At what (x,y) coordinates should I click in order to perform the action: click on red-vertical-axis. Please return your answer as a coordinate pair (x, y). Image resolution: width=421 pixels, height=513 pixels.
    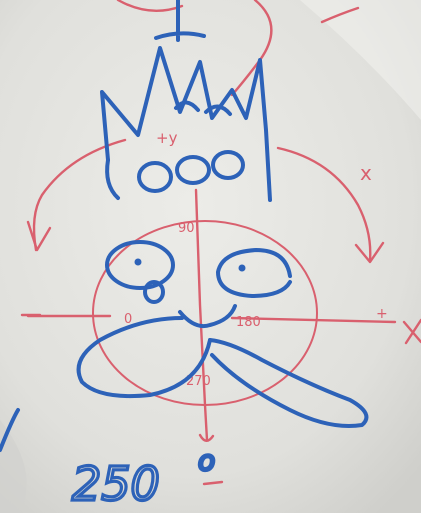
    Looking at the image, I should click on (201, 315).